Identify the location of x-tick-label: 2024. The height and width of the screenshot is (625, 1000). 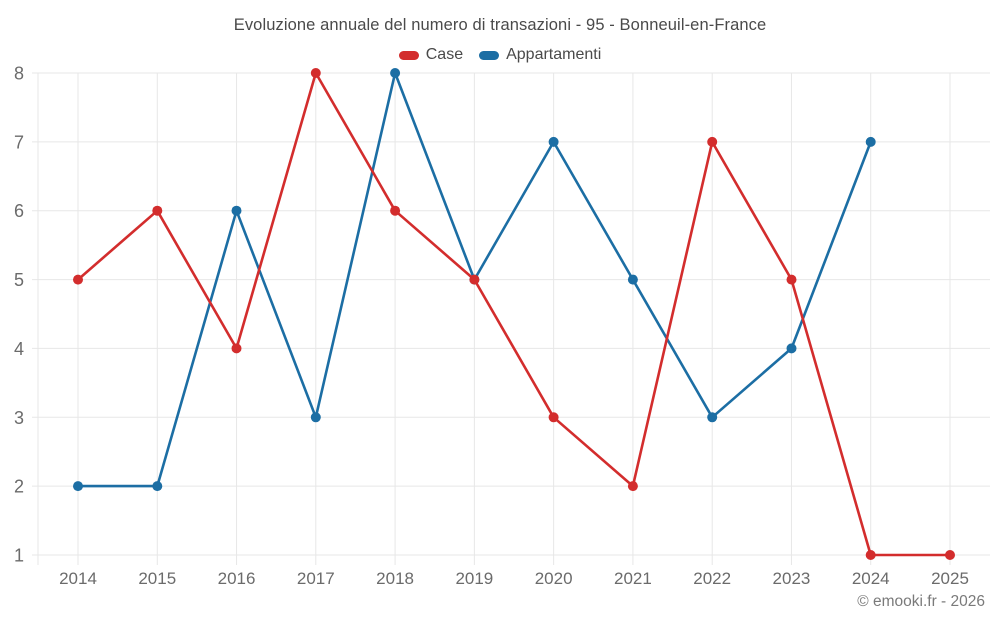
(871, 578).